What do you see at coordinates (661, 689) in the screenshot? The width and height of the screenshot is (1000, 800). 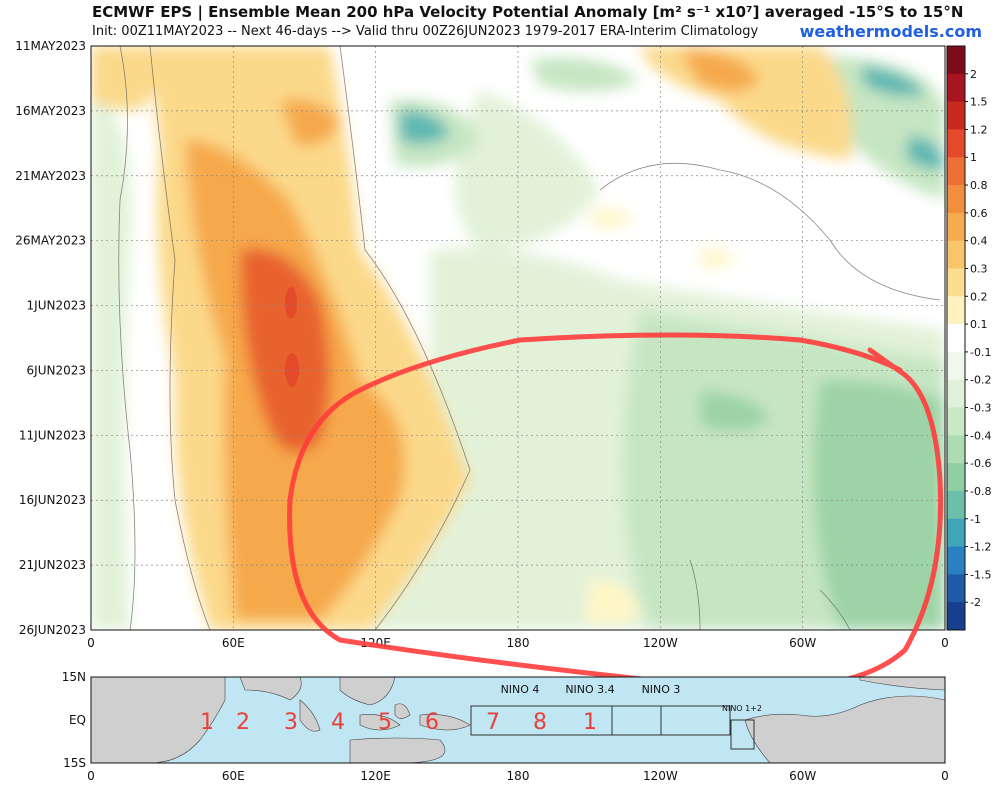 I see `nino-region-label: NINO 3` at bounding box center [661, 689].